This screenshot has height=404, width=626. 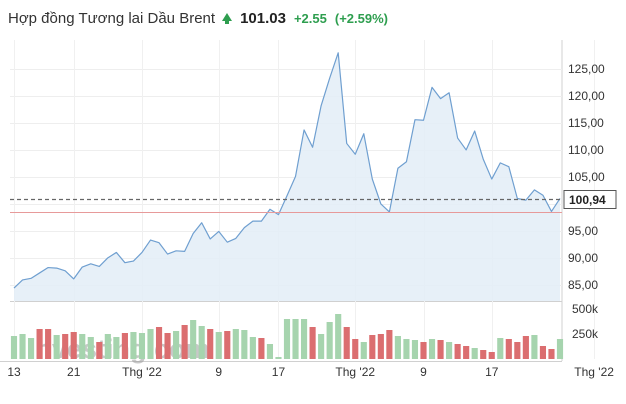 What do you see at coordinates (583, 231) in the screenshot?
I see `price-tick-label: 95,00` at bounding box center [583, 231].